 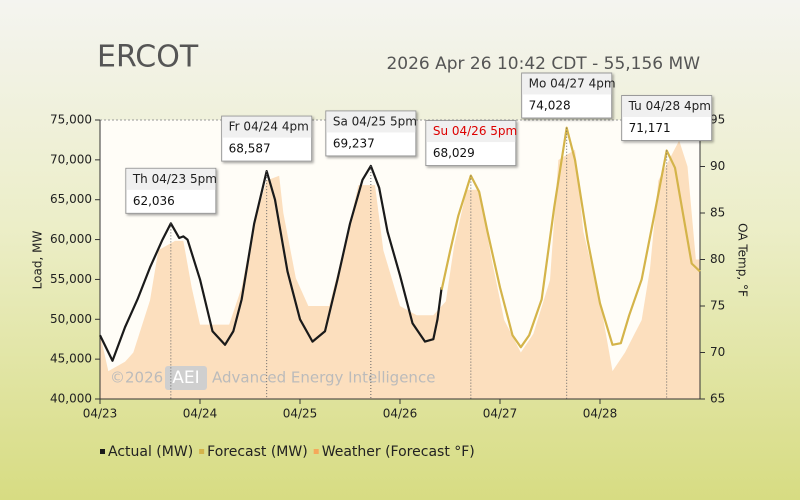 I want to click on watermark-logo-box, so click(x=186, y=378).